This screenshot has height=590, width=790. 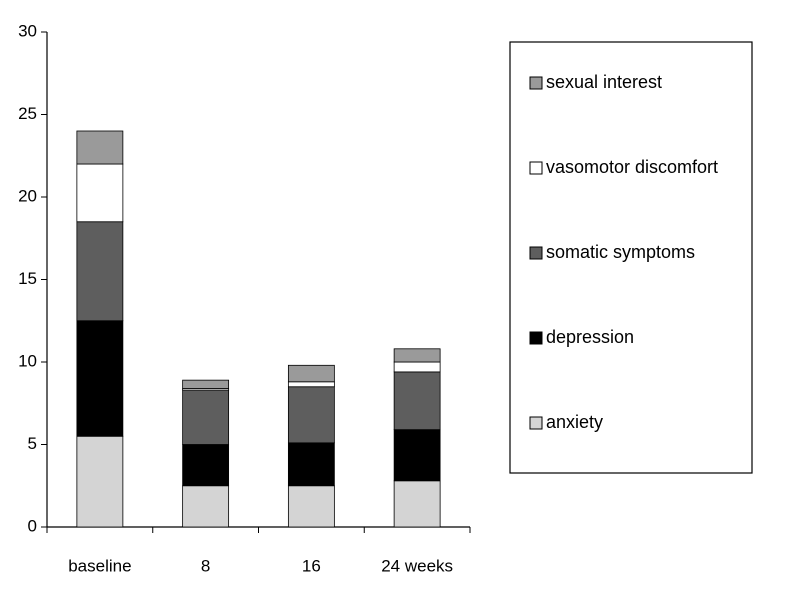 I want to click on y-tick-label: 10, so click(x=27, y=360).